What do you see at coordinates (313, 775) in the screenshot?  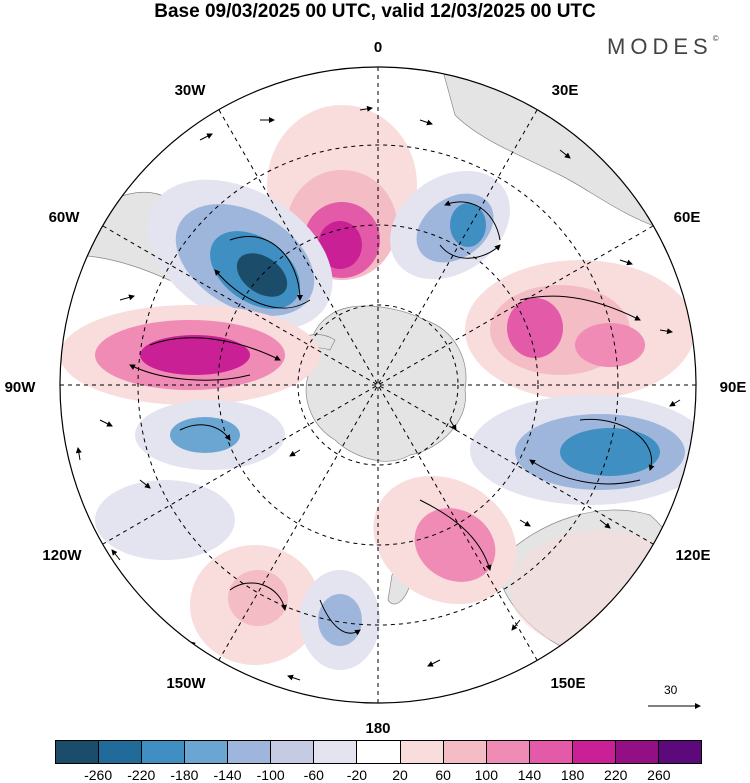 I see `colorbar-tick-label: -60` at bounding box center [313, 775].